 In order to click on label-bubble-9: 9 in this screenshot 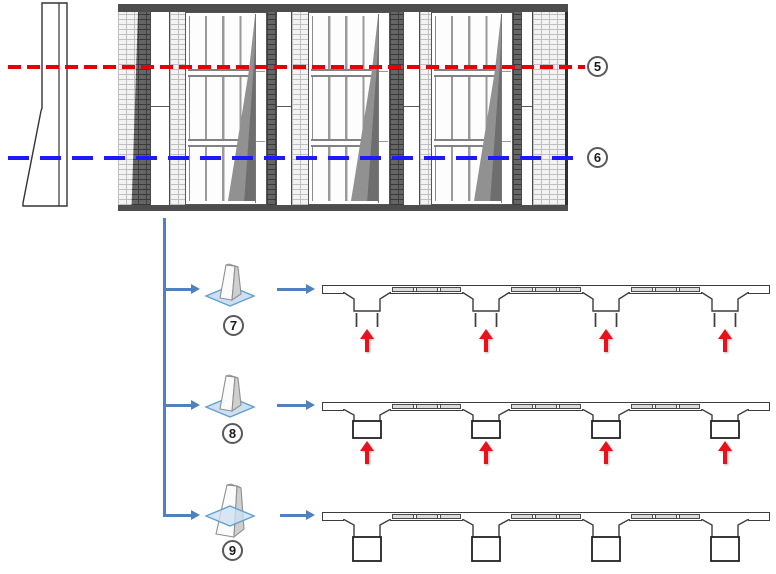, I will do `click(232, 550)`.